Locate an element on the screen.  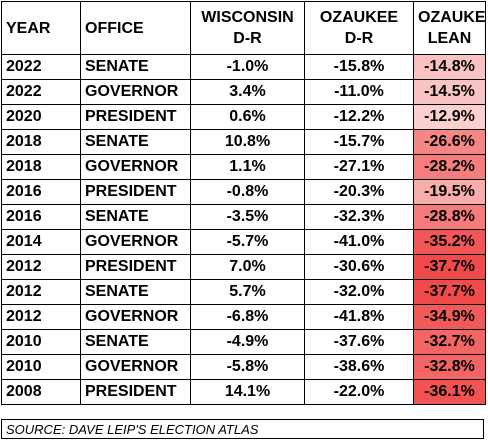
cell-ozaukee: -30.6% is located at coordinates (359, 267).